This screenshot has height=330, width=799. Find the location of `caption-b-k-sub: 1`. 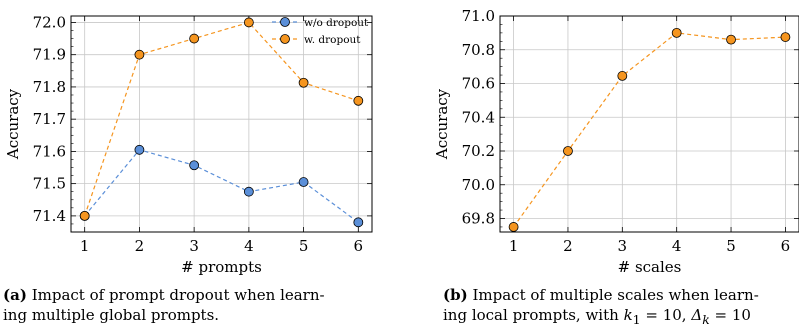

caption-b-k-sub: 1 is located at coordinates (636, 319).